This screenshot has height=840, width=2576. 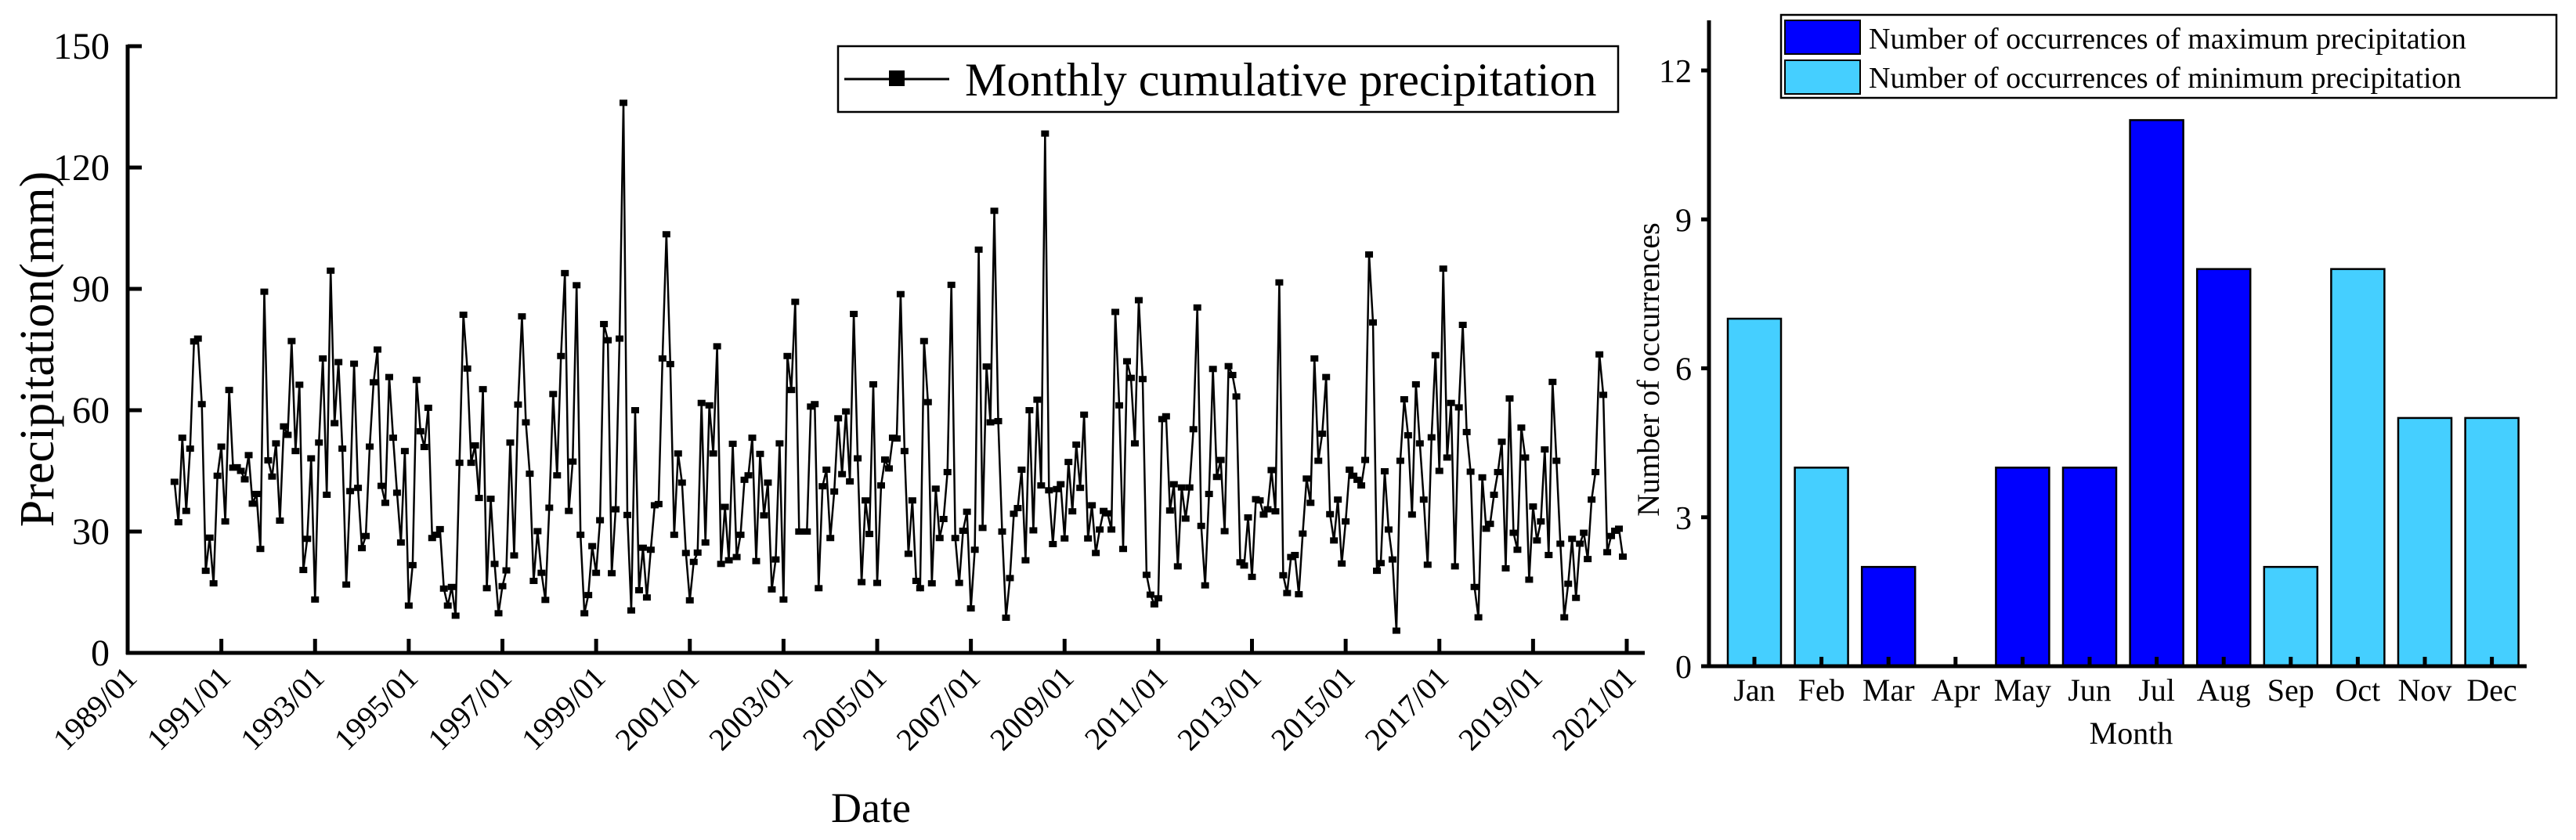 What do you see at coordinates (1888, 690) in the screenshot?
I see `month-label: Mar` at bounding box center [1888, 690].